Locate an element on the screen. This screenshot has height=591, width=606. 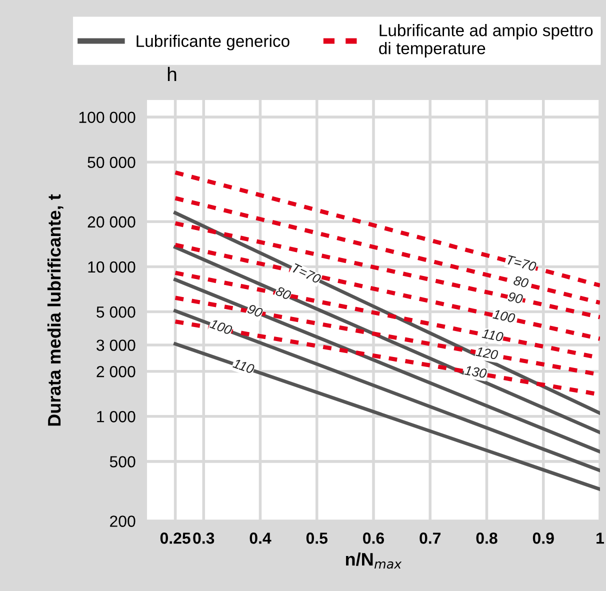
text: h is located at coordinates (172, 74).